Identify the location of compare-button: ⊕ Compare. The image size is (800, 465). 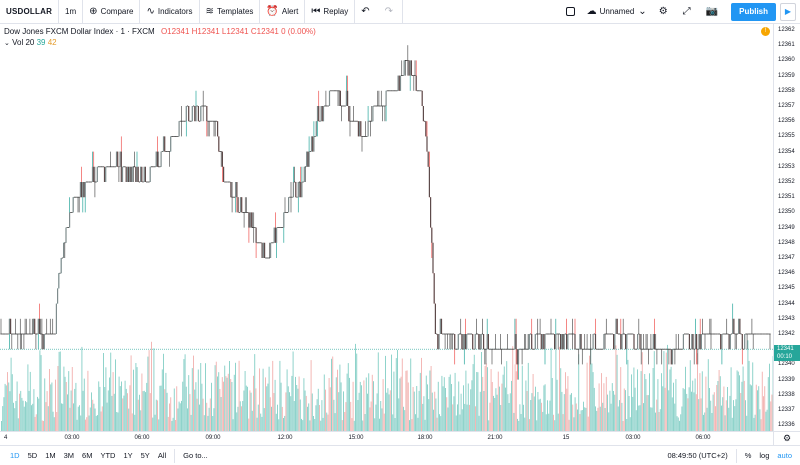
(112, 12).